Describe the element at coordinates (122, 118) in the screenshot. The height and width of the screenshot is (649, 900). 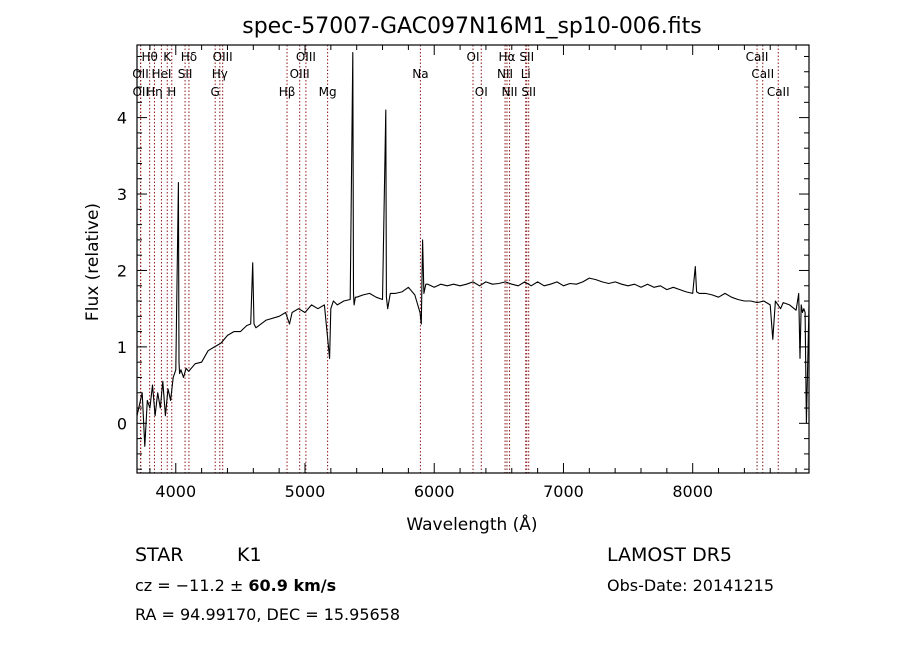
I see `y-tick-label: 4` at that location.